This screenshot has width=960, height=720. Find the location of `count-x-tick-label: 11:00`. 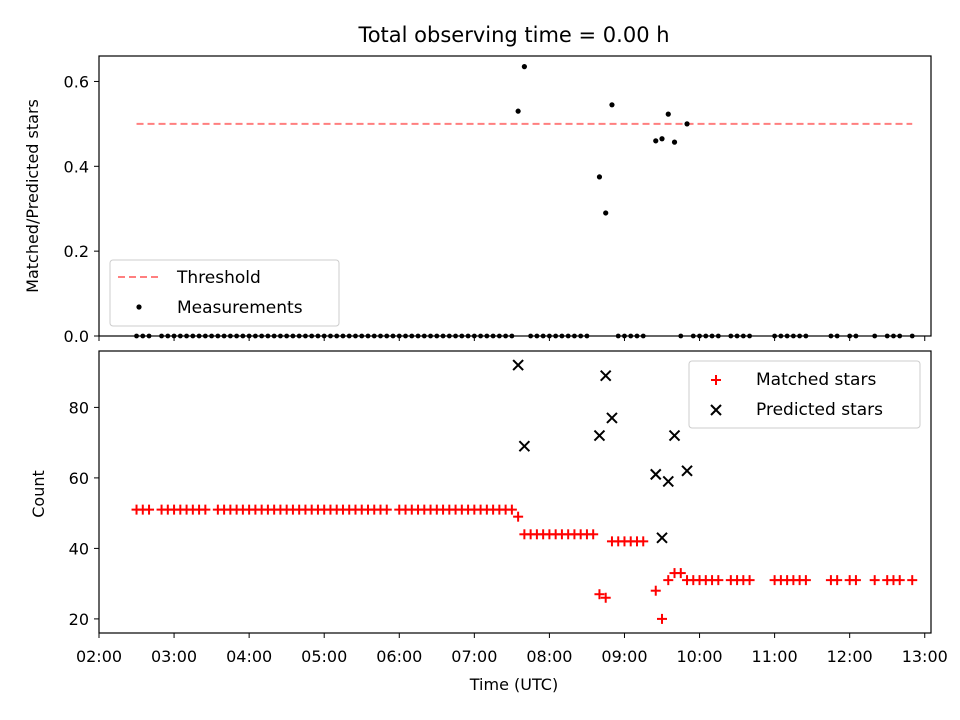

count-x-tick-label: 11:00 is located at coordinates (775, 656).